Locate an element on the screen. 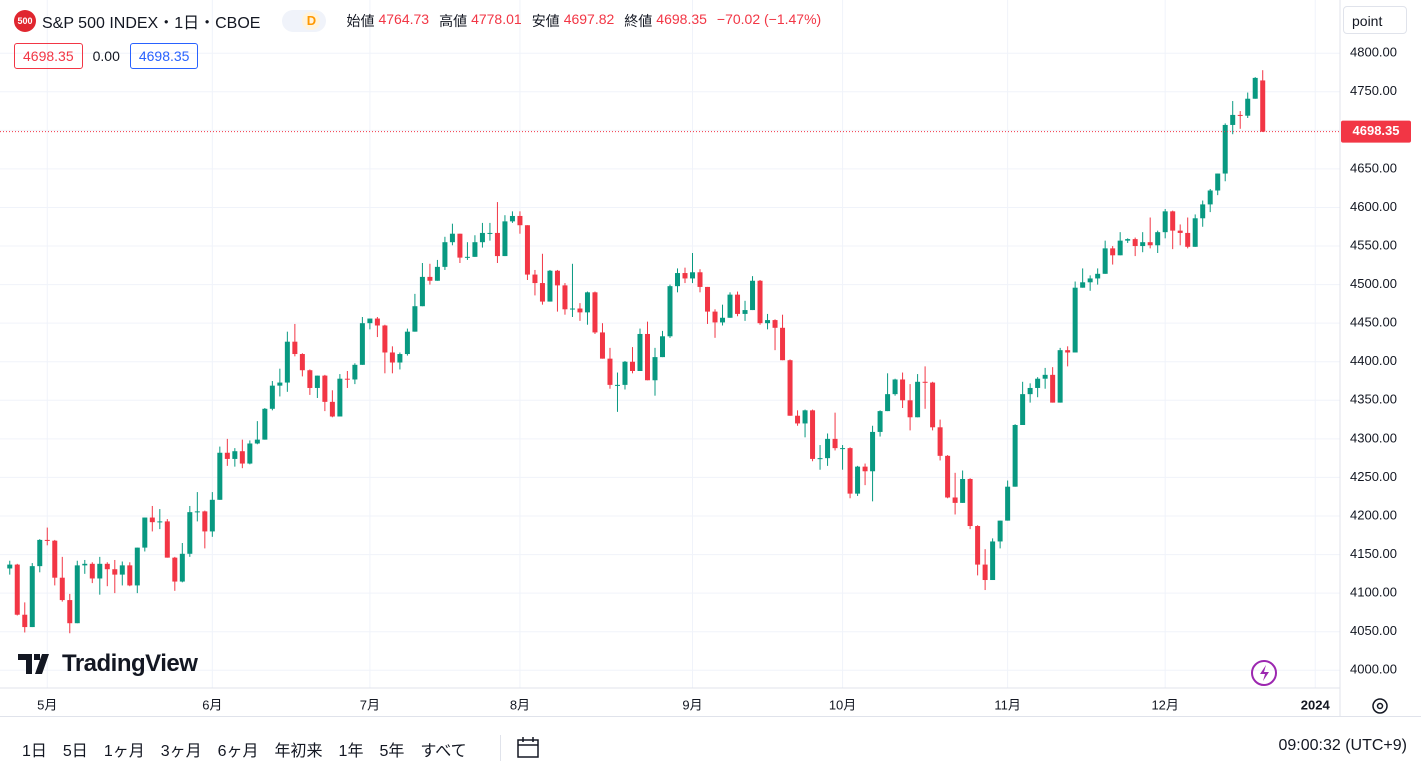  bid-box: 4698.35 is located at coordinates (48, 56).